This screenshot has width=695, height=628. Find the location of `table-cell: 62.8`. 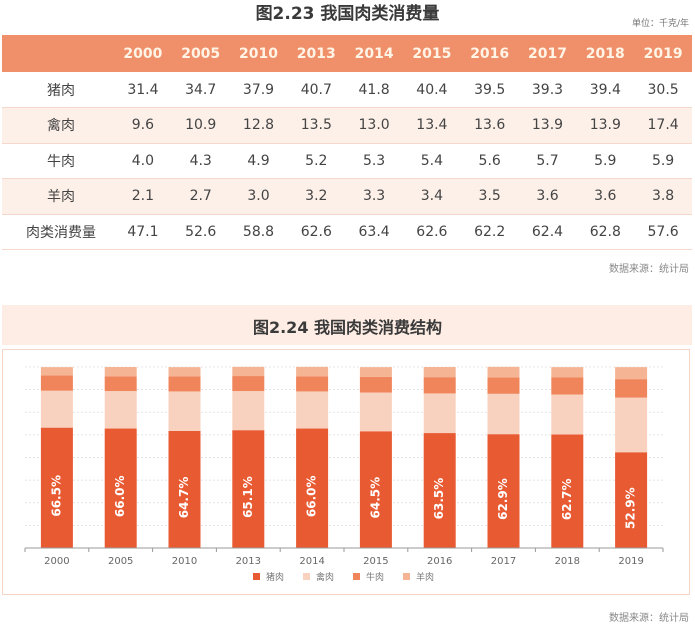

table-cell: 62.8 is located at coordinates (605, 232).